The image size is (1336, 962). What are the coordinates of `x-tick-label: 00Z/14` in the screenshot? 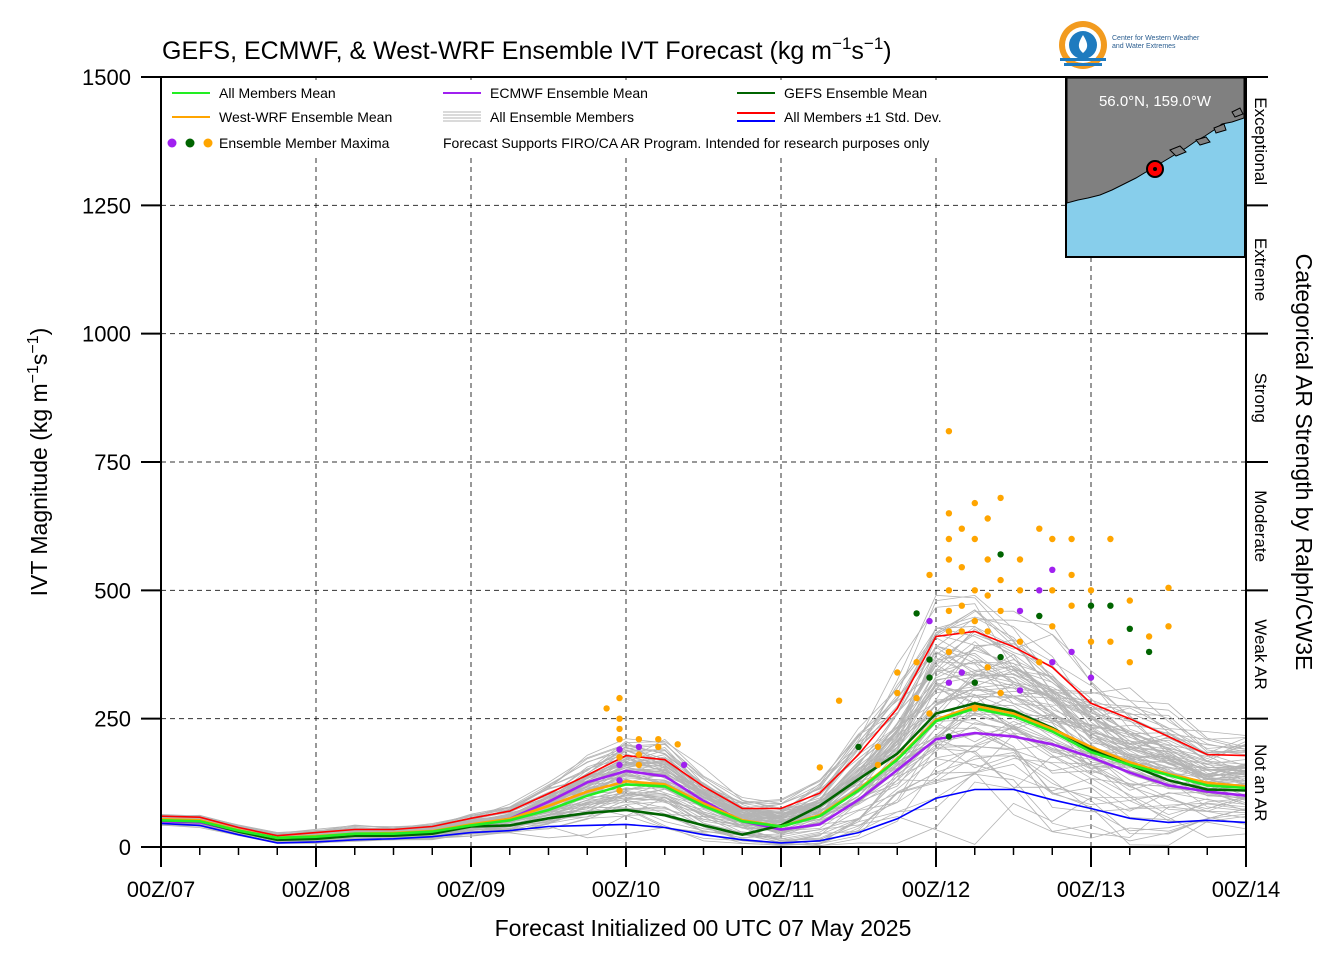 It's located at (1246, 889).